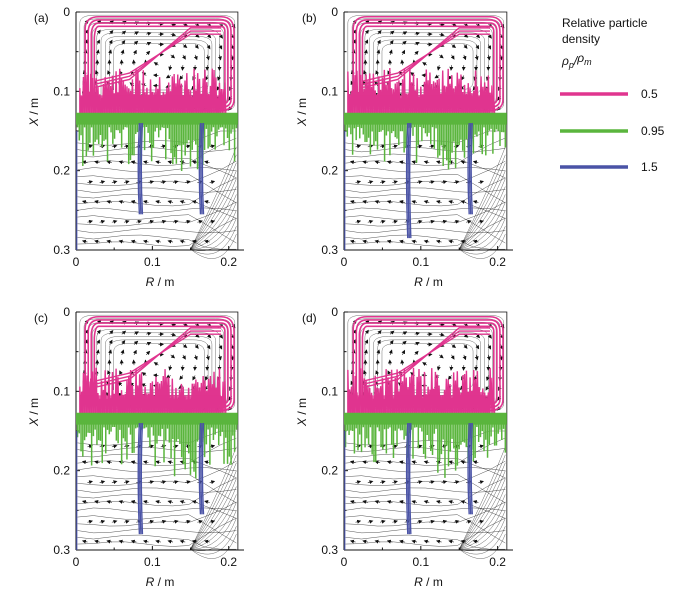  Describe the element at coordinates (157, 451) in the screenshot. I see `particle-track-0.95` at that location.